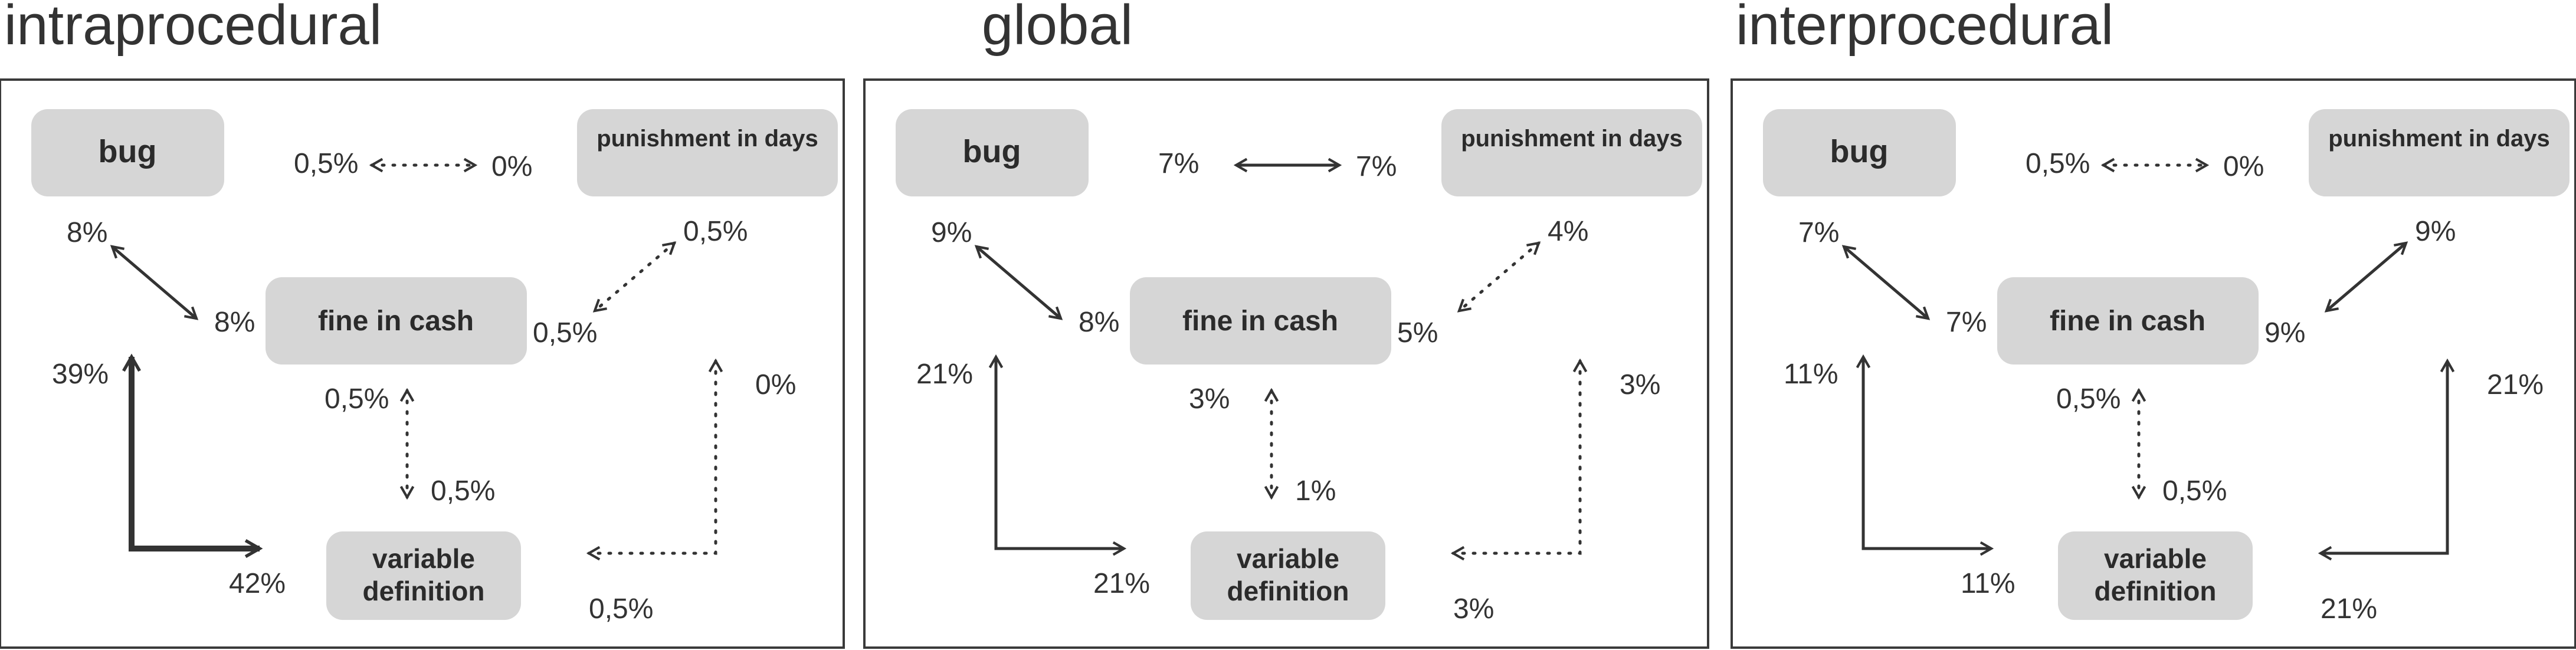  I want to click on label-bug-fine-at-bug: 7%, so click(1818, 232).